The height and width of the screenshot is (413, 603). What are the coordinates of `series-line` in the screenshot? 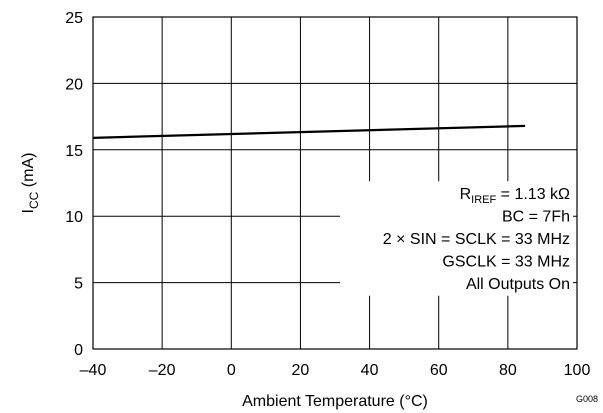 It's located at (309, 131).